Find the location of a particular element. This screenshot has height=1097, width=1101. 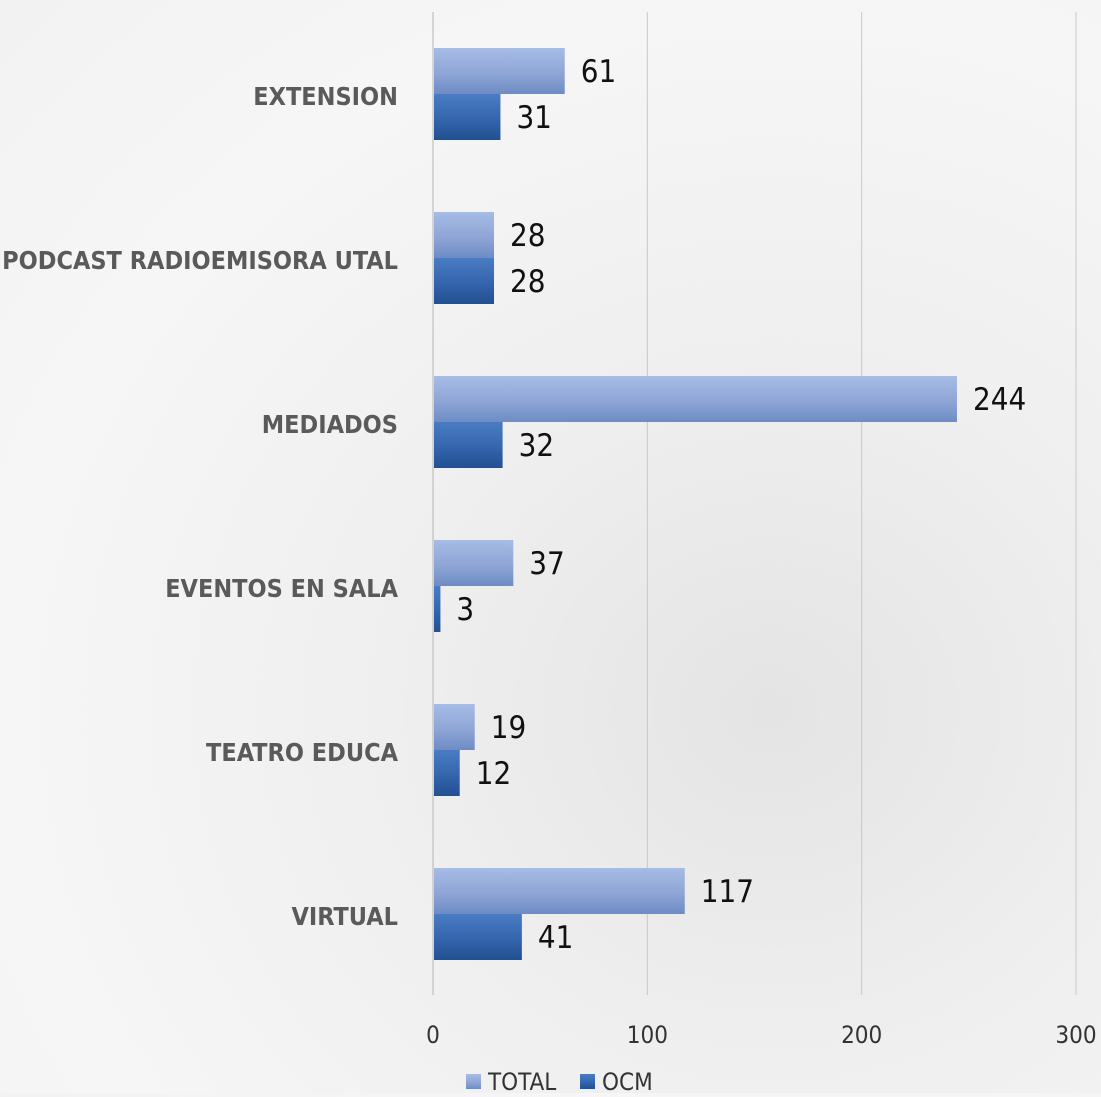

bar-ocm-teatro-educa is located at coordinates (447, 773).